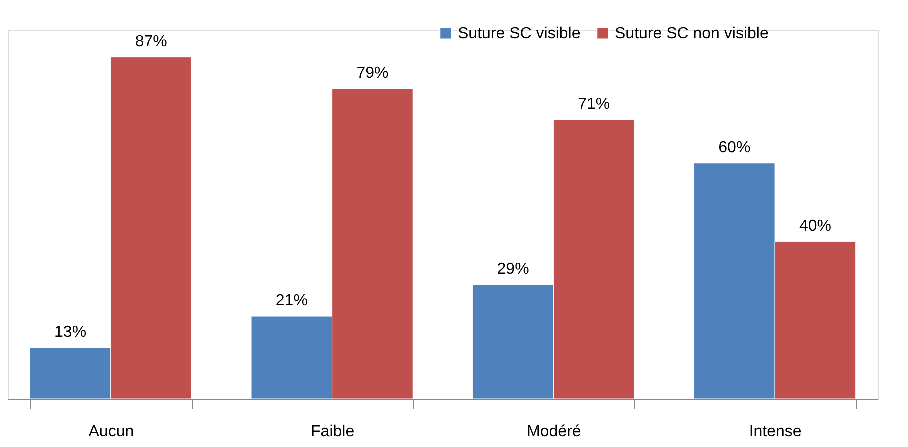 The width and height of the screenshot is (908, 447). I want to click on legend-label: Suture SC non visible, so click(692, 33).